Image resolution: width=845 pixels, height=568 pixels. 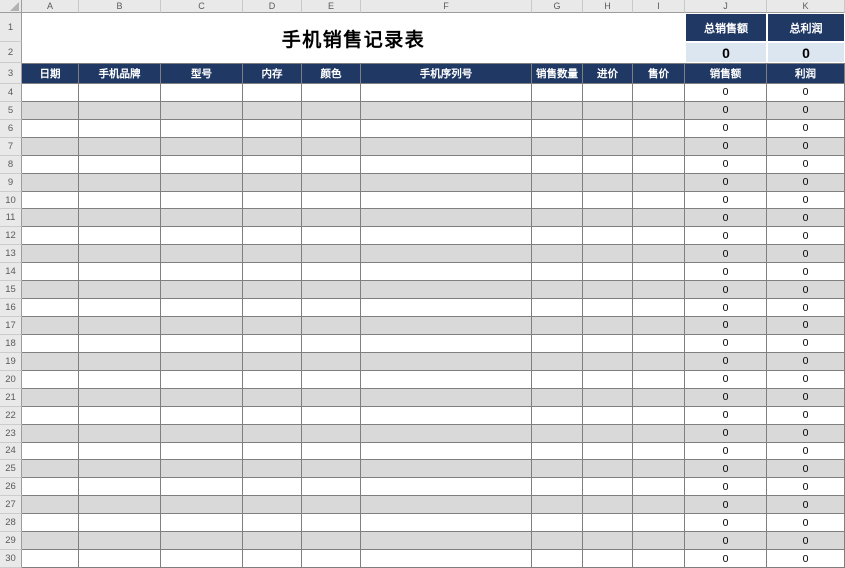 I want to click on cell-D7, so click(x=272, y=146).